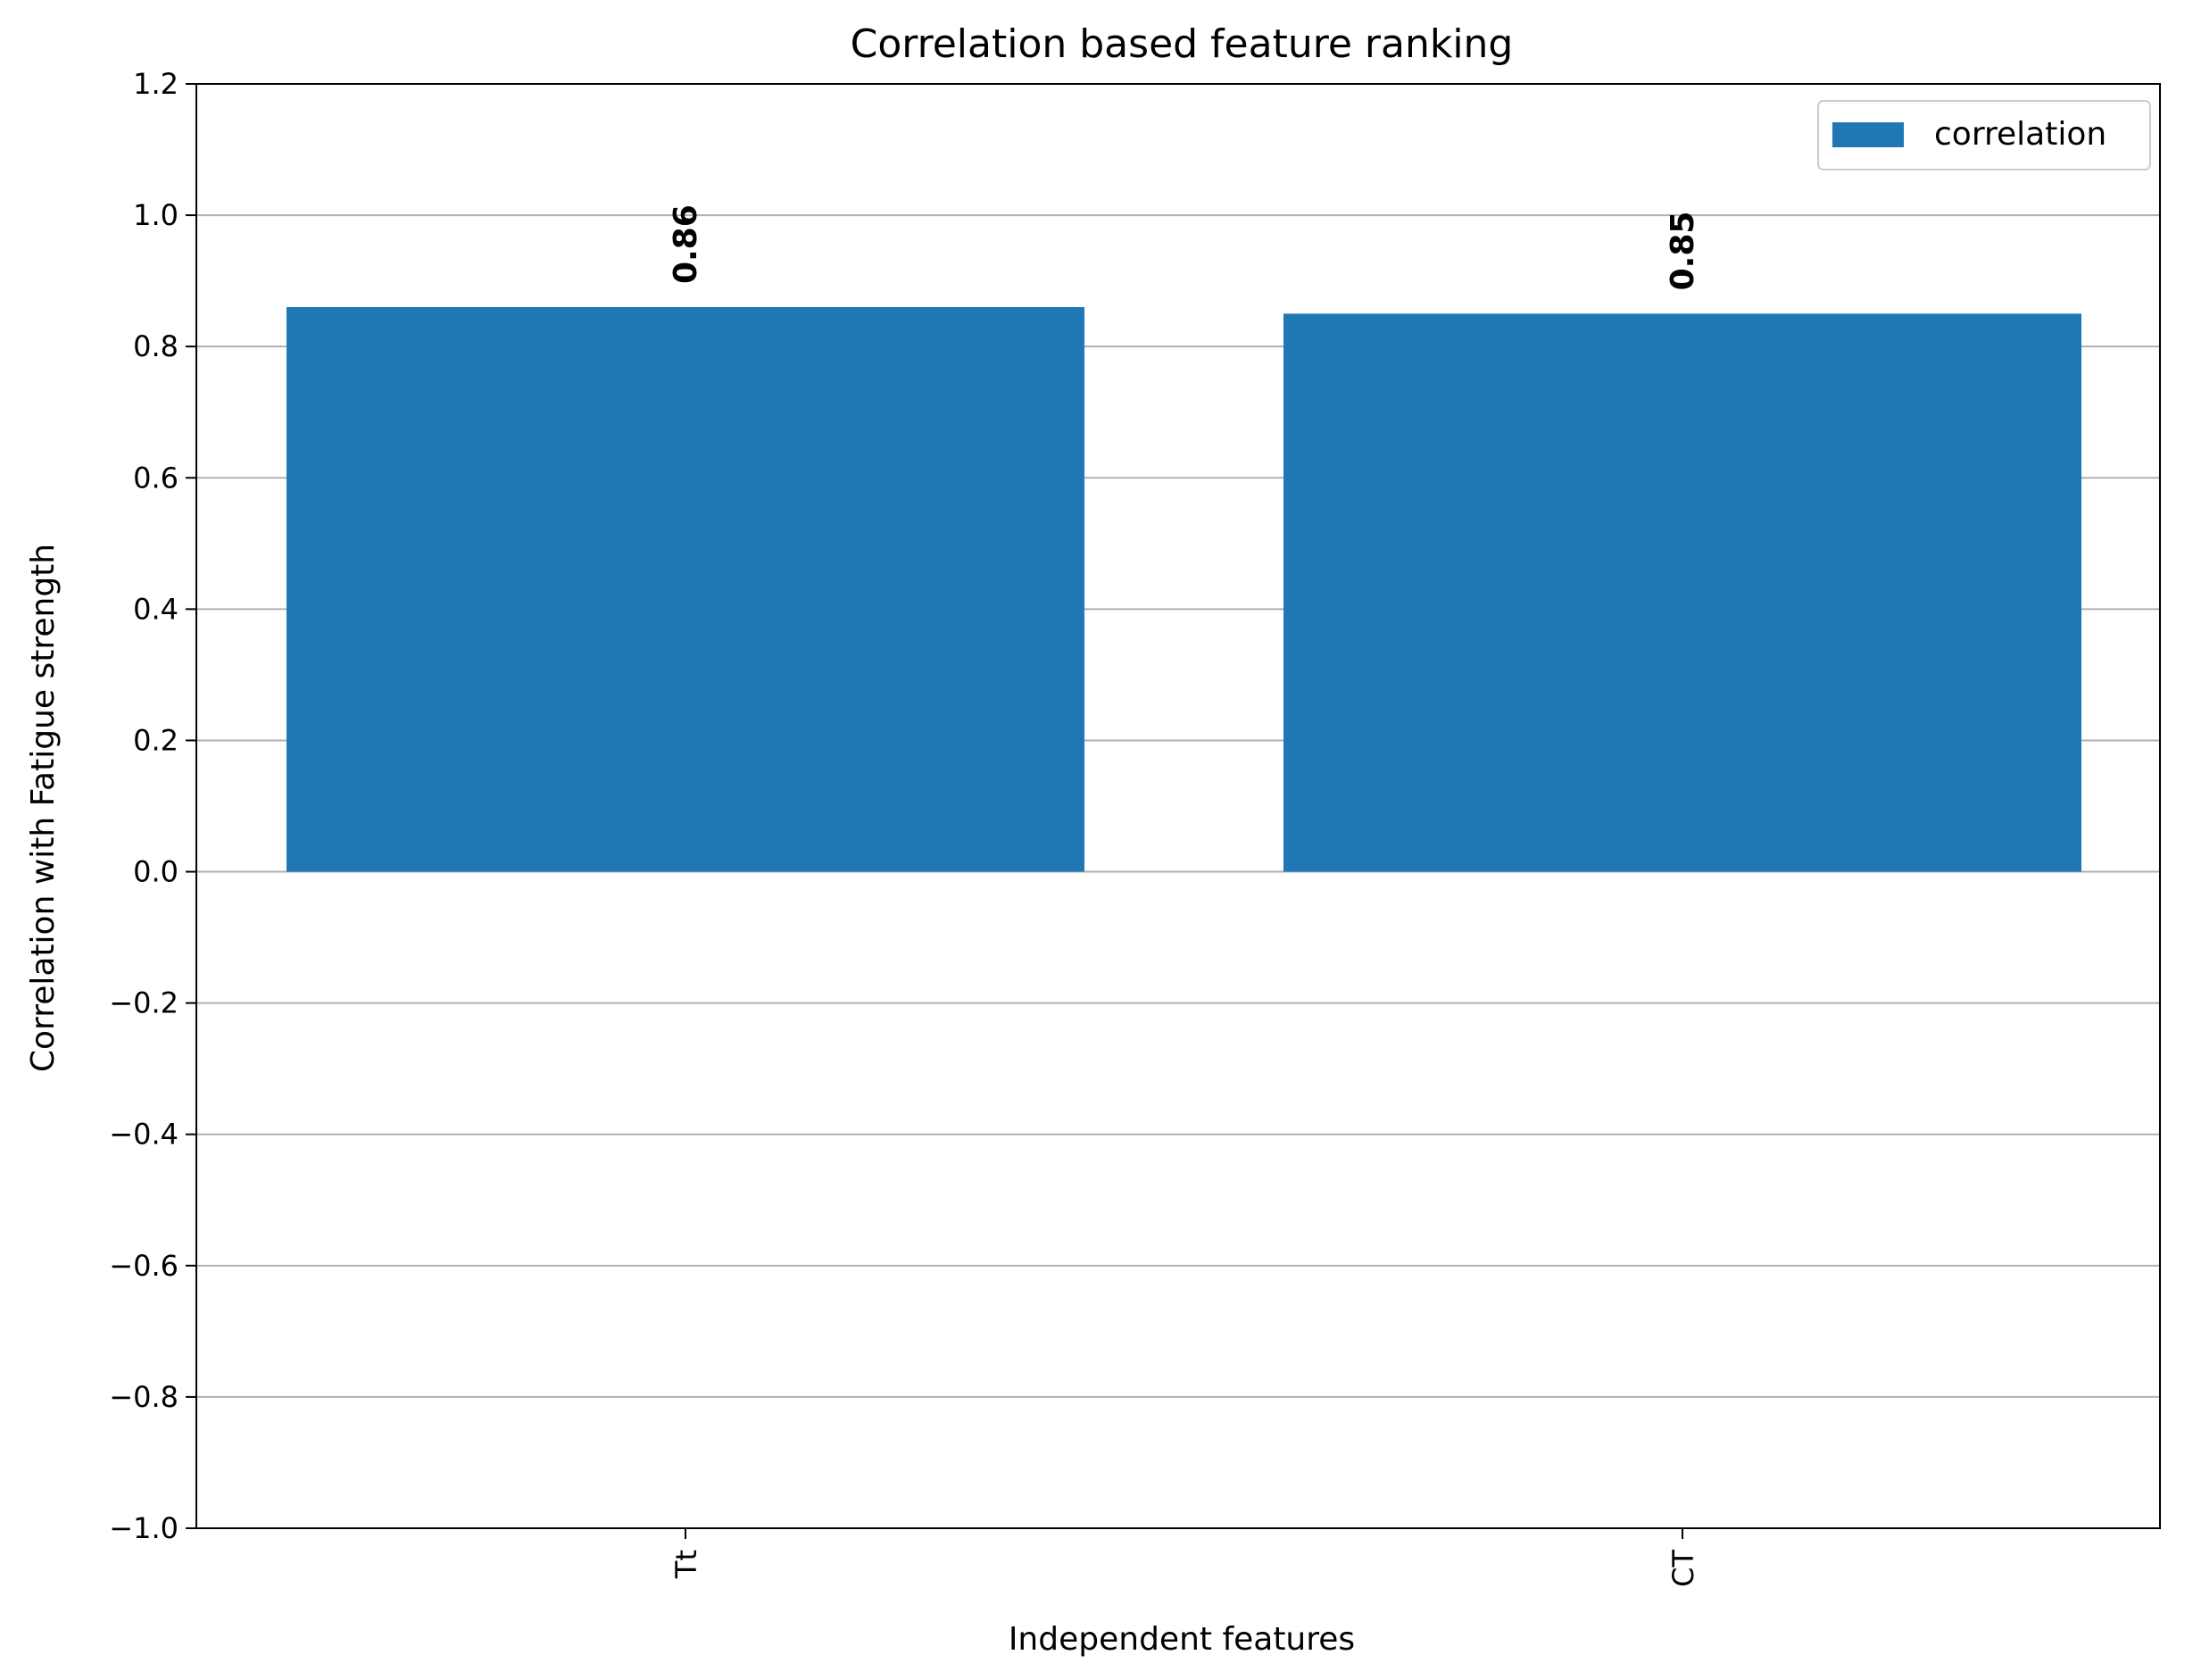 This screenshot has height=1680, width=2193. Describe the element at coordinates (1183, 44) in the screenshot. I see `chart-title: Correlation based feature ranking` at that location.